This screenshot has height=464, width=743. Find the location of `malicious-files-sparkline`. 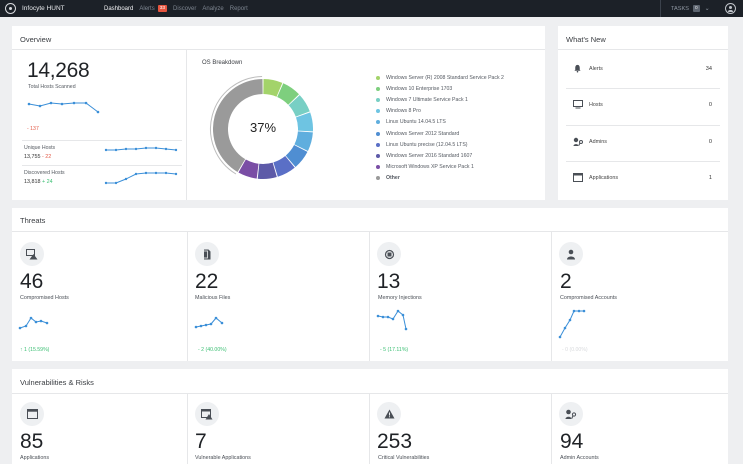

malicious-files-sparkline is located at coordinates (209, 322).